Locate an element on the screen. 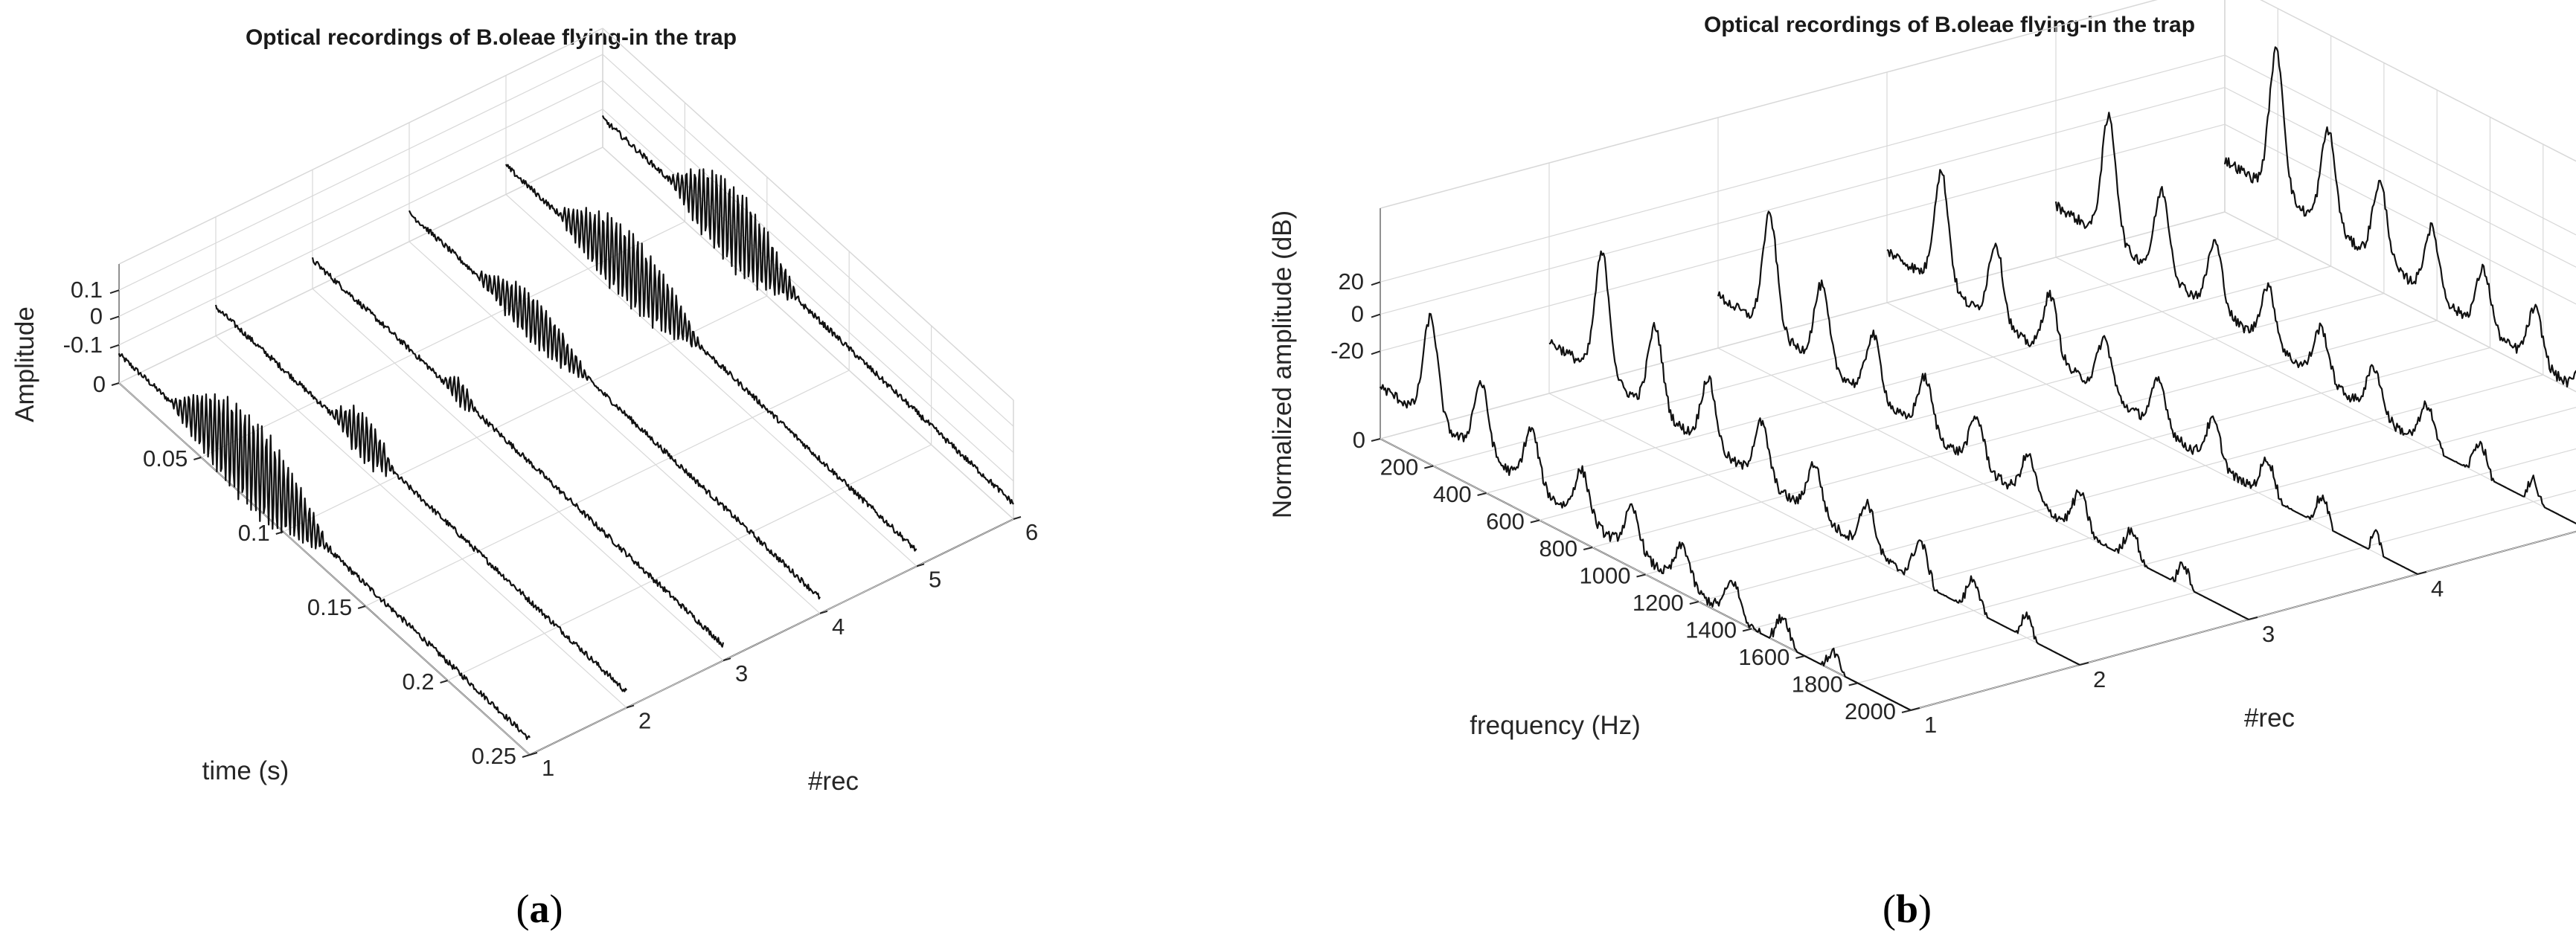  x-tick-label: 1000 is located at coordinates (1605, 576).